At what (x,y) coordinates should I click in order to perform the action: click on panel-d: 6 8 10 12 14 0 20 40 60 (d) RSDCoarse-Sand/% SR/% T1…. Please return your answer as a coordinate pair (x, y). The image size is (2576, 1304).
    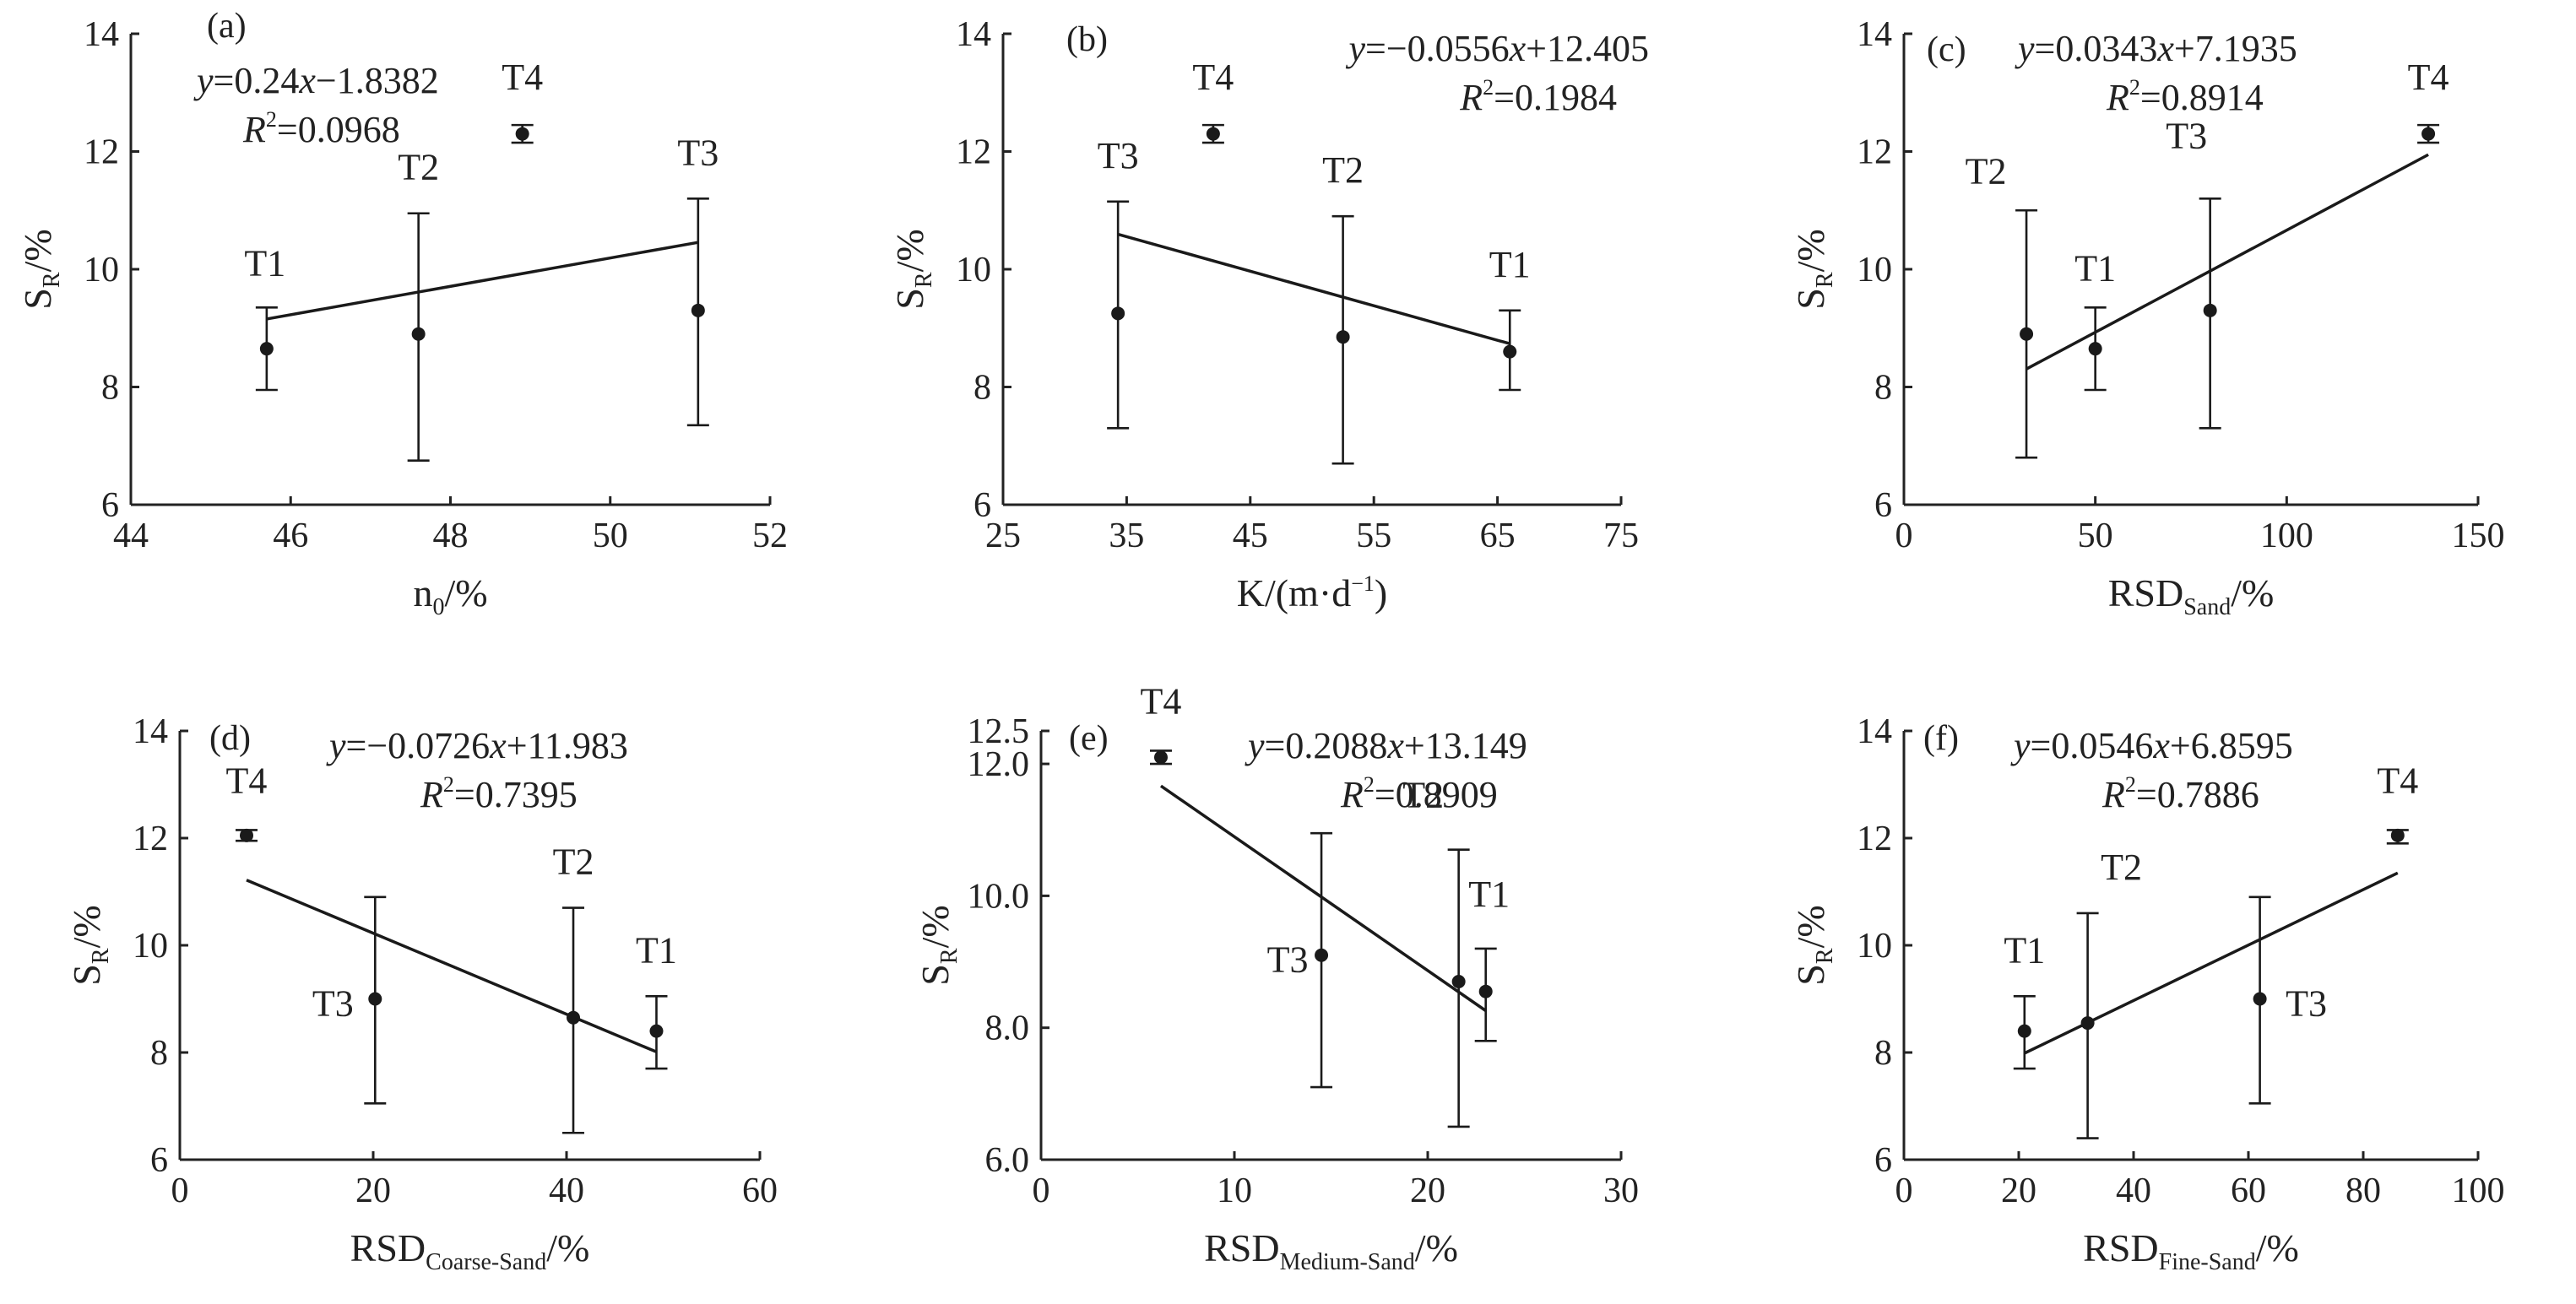
    Looking at the image, I should click on (422, 993).